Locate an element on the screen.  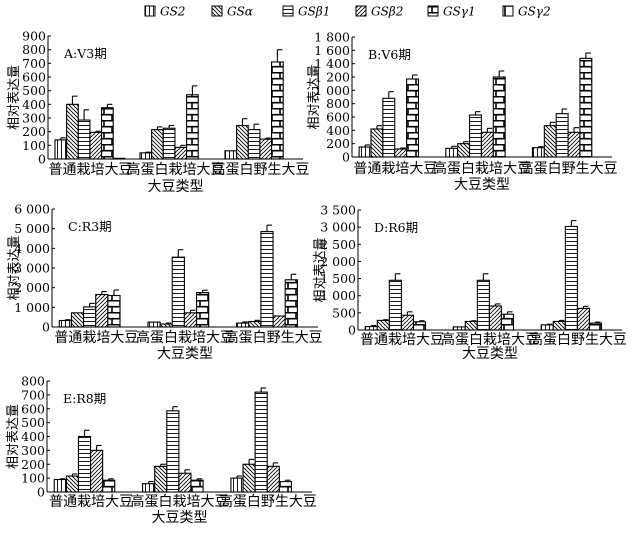
panel-title: D:R6期 is located at coordinates (396, 227).